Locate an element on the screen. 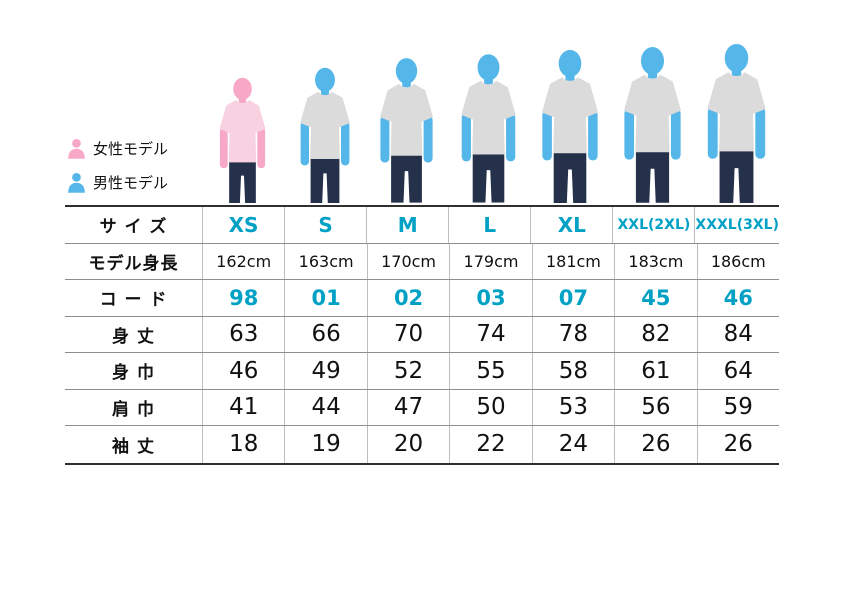  table-cell: M is located at coordinates (407, 225).